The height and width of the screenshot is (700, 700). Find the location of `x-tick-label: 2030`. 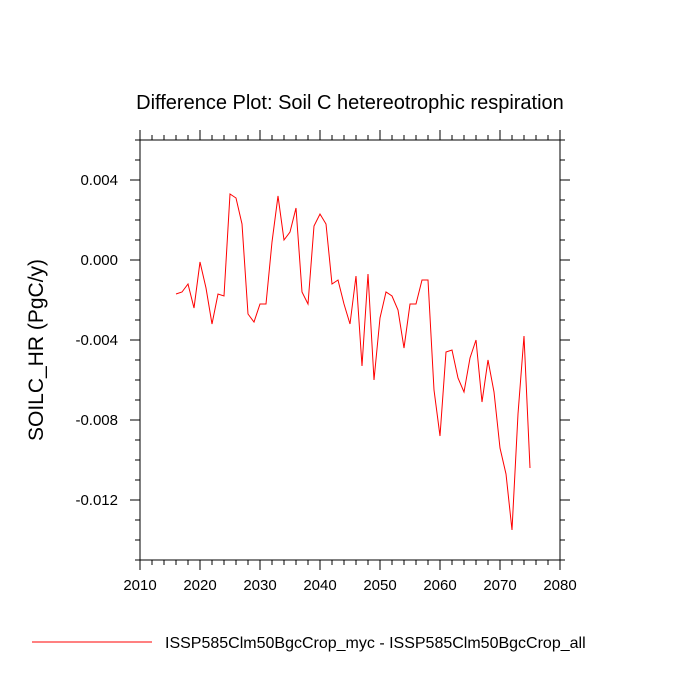

x-tick-label: 2030 is located at coordinates (259, 585).